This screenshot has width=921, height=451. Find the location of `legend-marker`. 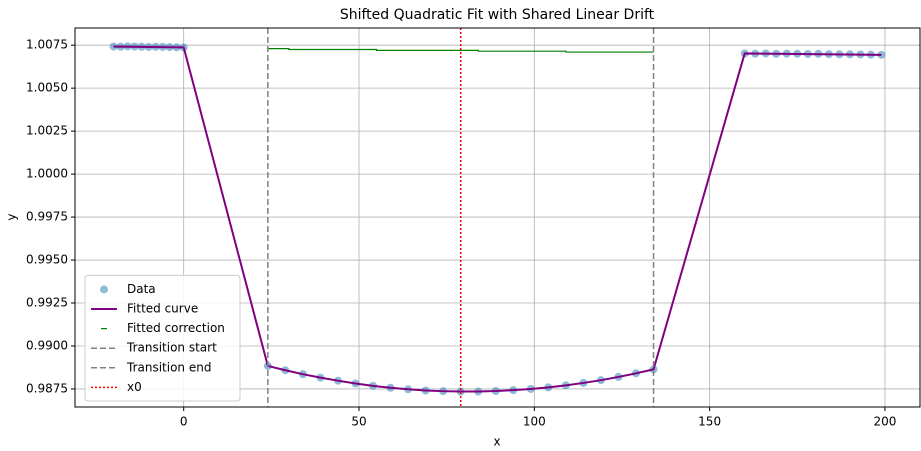

legend-marker is located at coordinates (104, 289).